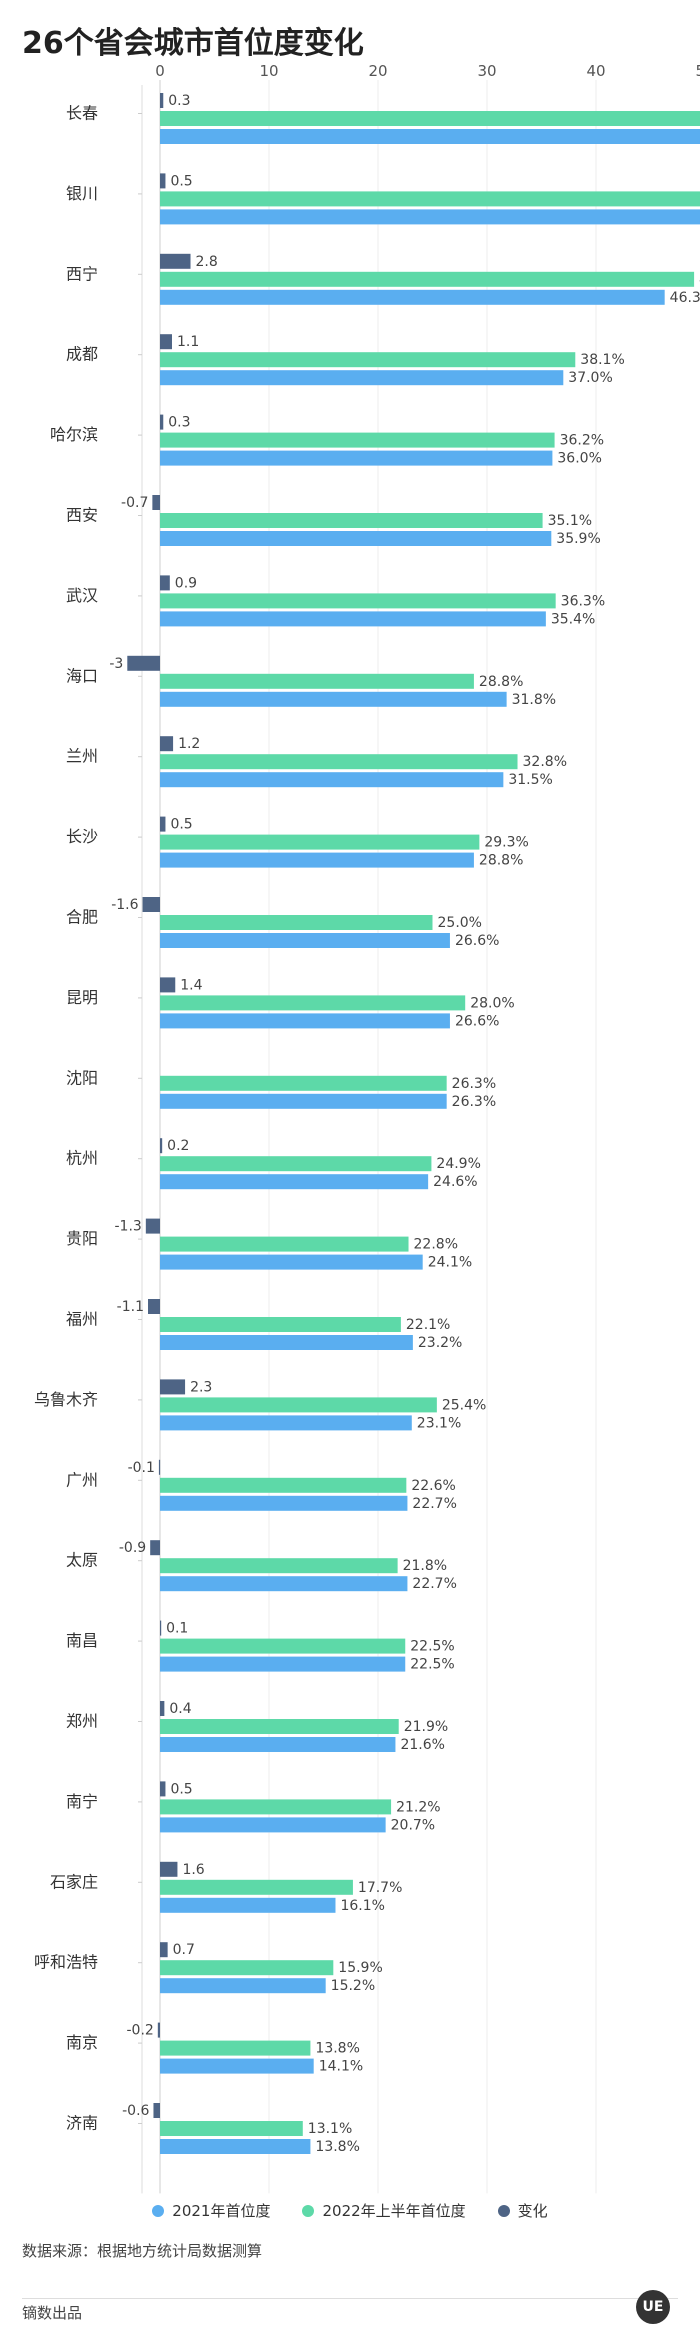 This screenshot has height=2333, width=700. Describe the element at coordinates (179, 101) in the screenshot. I see `data-label-change: 0.3` at that location.